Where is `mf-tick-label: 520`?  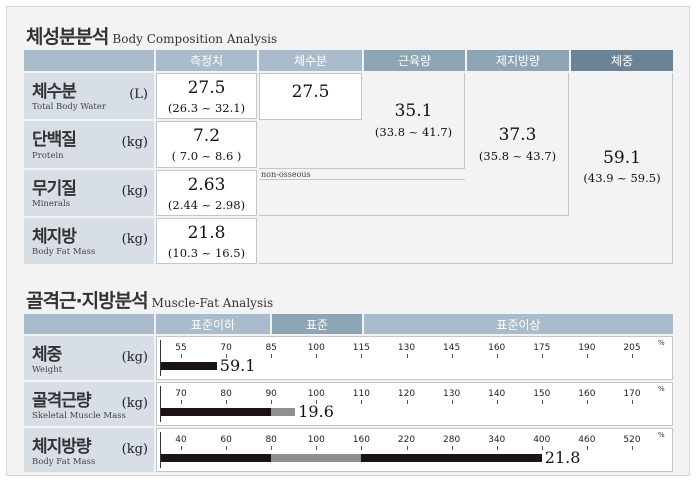
mf-tick-label: 520 is located at coordinates (632, 440).